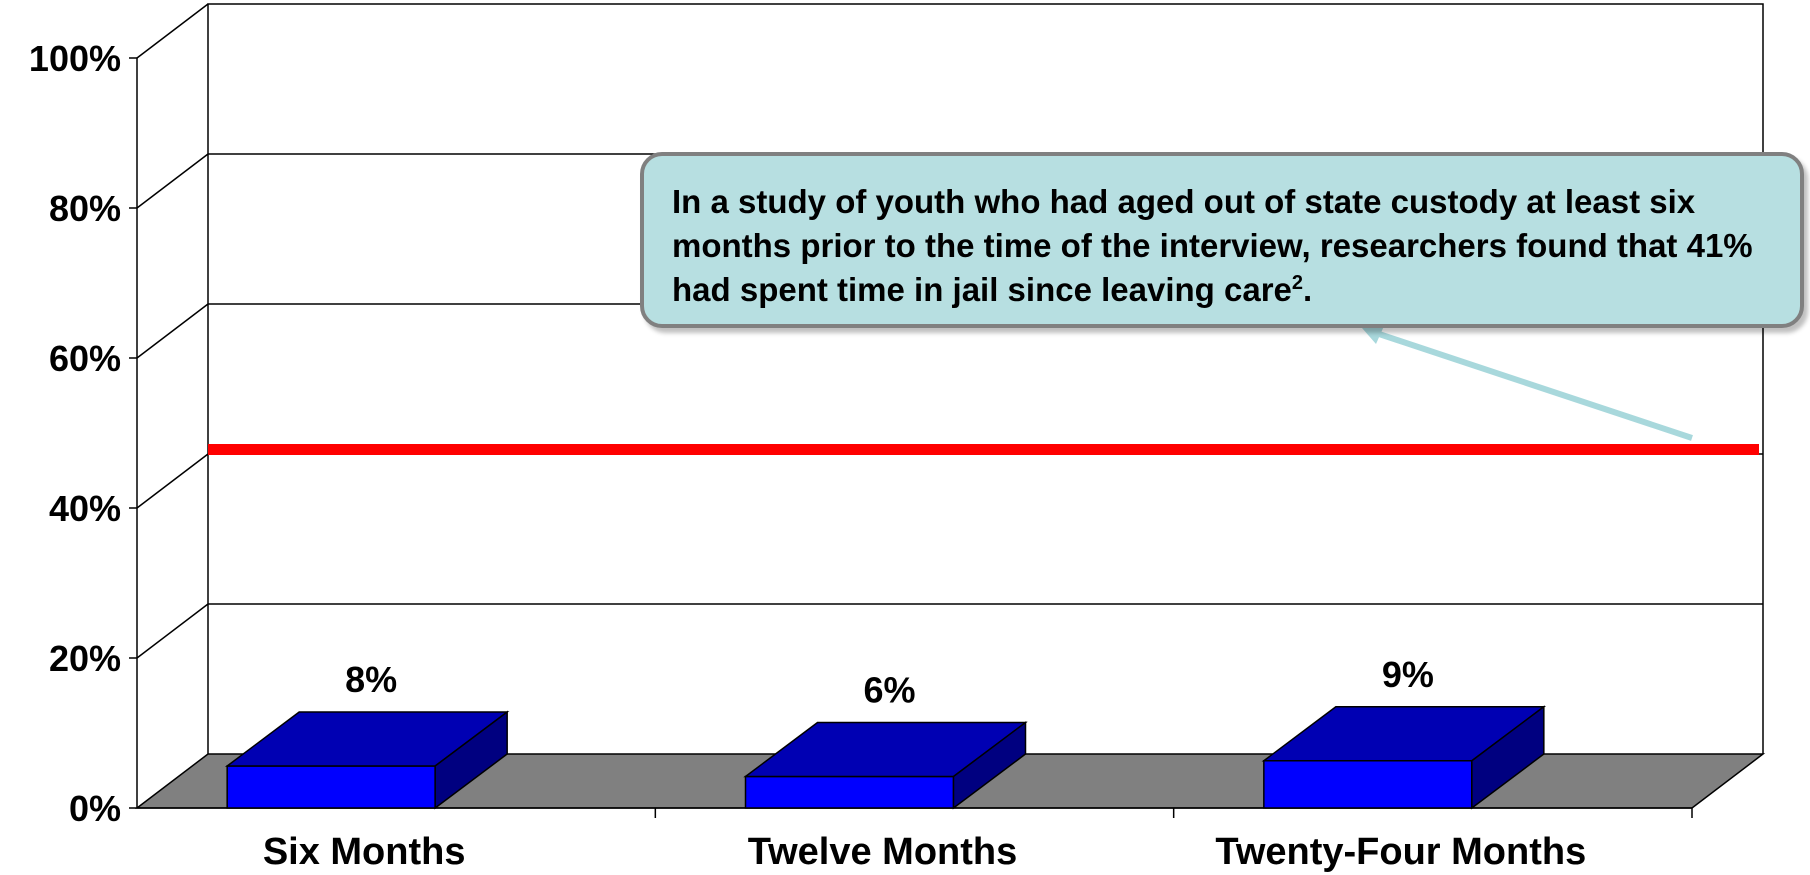 Image resolution: width=1810 pixels, height=875 pixels. Describe the element at coordinates (889, 690) in the screenshot. I see `bar-value-label: 6%` at that location.